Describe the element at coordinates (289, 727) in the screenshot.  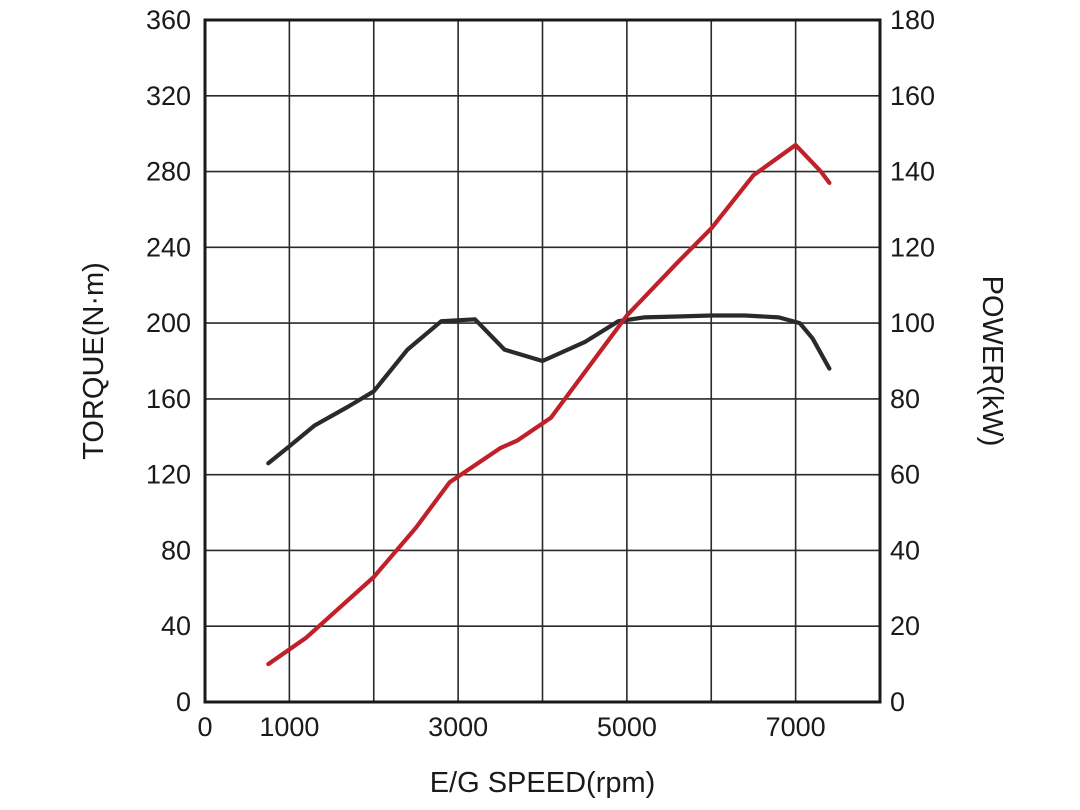
I see `x-tick-label: 1000` at that location.